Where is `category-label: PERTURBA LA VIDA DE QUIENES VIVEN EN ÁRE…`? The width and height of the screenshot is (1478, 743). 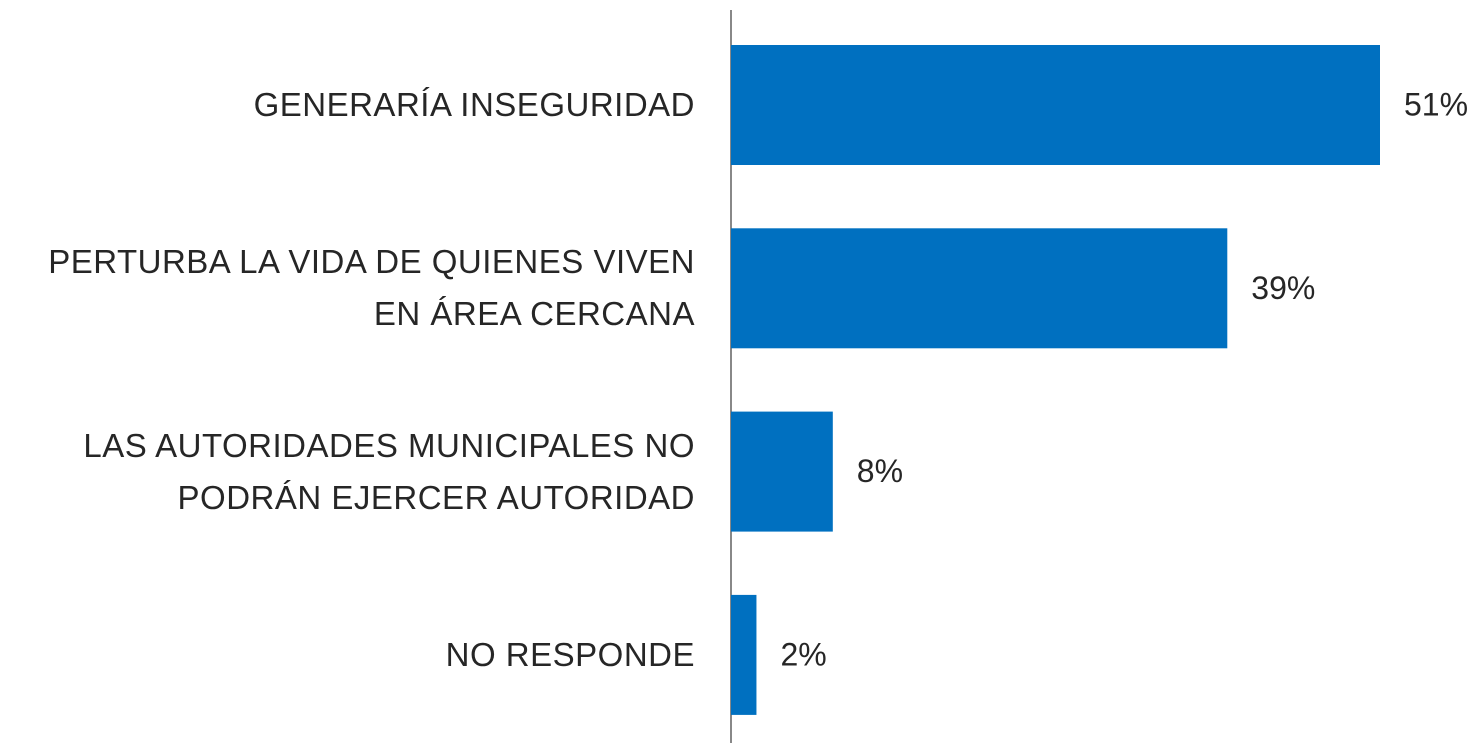
category-label: PERTURBA LA VIDA DE QUIENES VIVEN EN ÁRE… is located at coordinates (371, 288).